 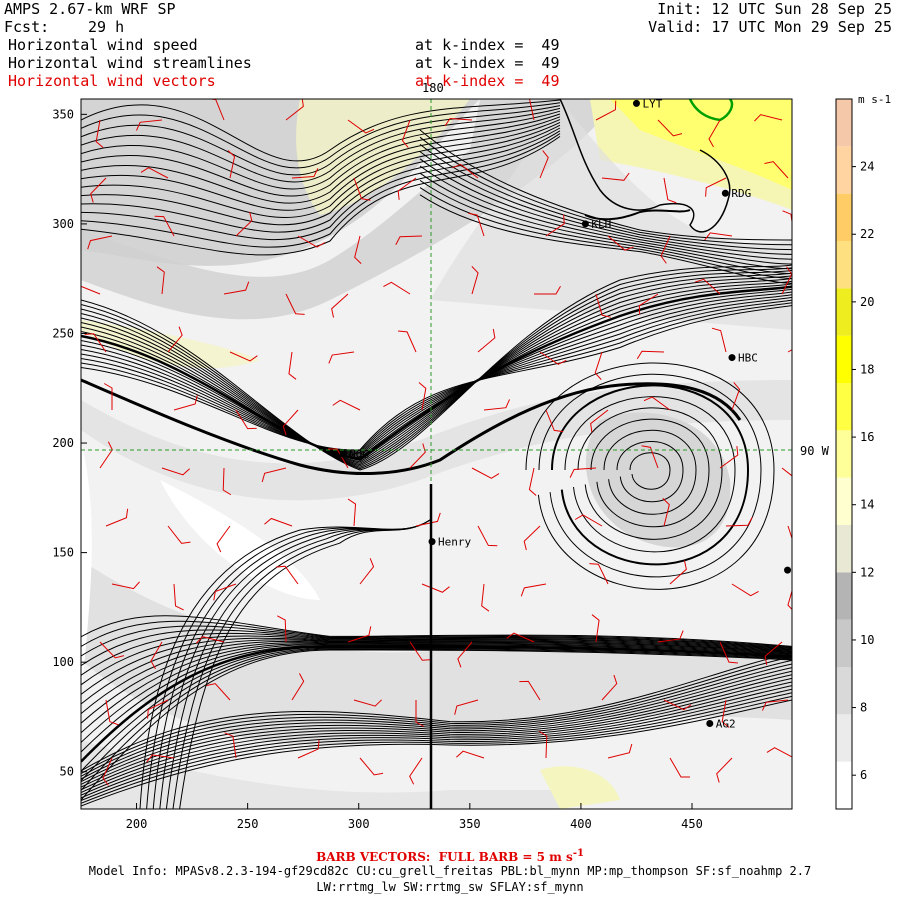 I want to click on y-tick-label: 100, so click(x=63, y=662).